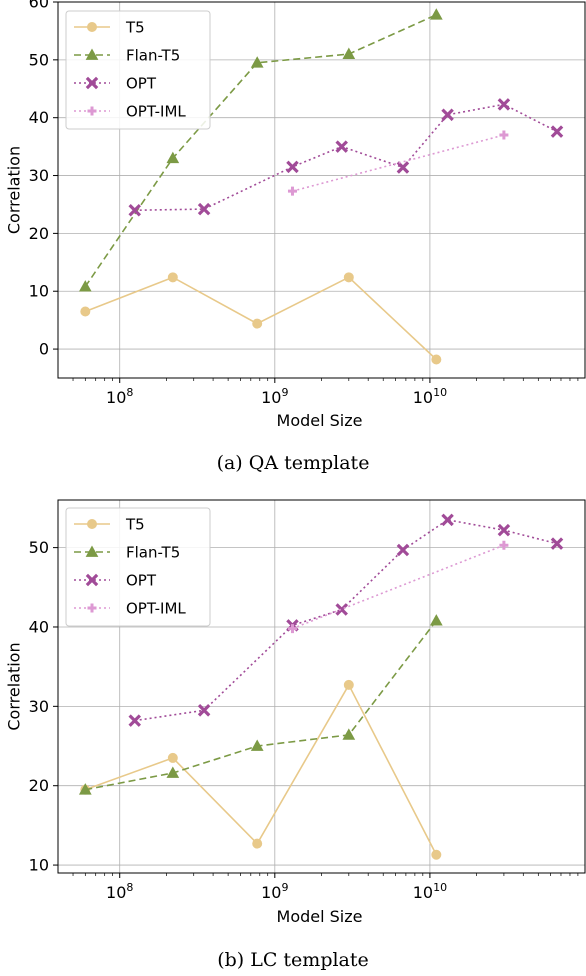 The width and height of the screenshot is (586, 976). Describe the element at coordinates (44, 349) in the screenshot. I see `y-tick-label: 0` at that location.